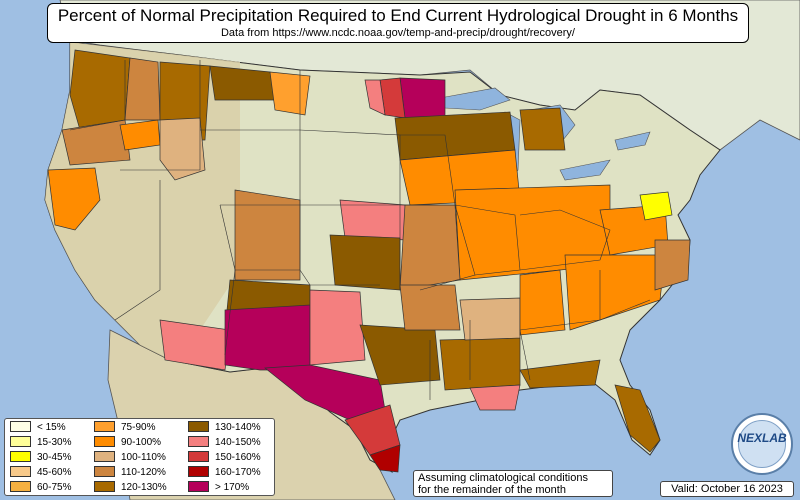 The image size is (800, 500). What do you see at coordinates (142, 89) in the screenshot?
I see `region-washington-east` at bounding box center [142, 89].